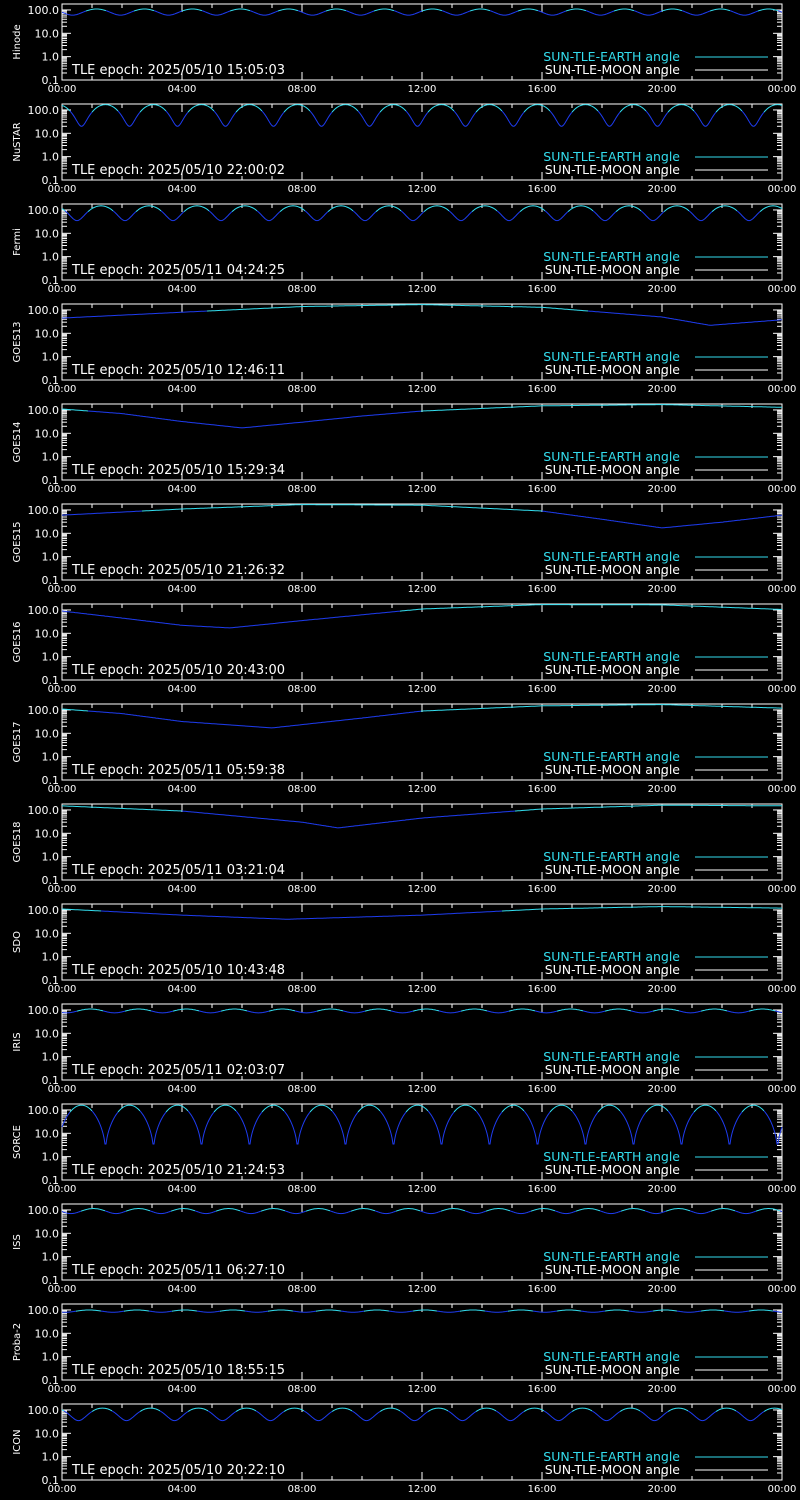 The image size is (800, 1500). Describe the element at coordinates (178, 970) in the screenshot. I see `tle-epoch-label: TLE epoch: 2025/05/10 10:43:48` at that location.